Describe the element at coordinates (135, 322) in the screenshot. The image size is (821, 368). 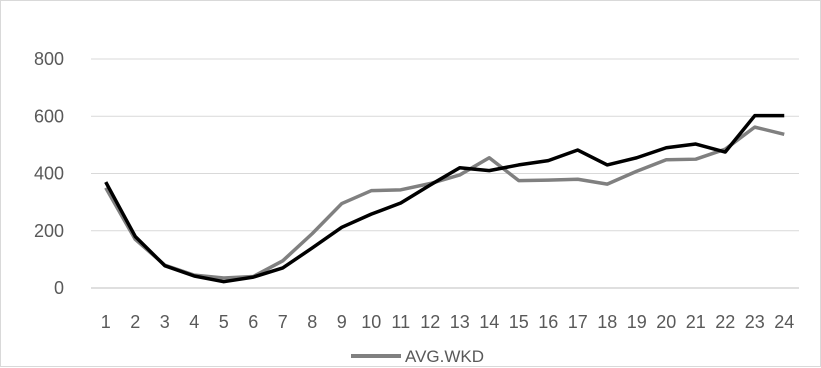
I see `x-tick-label: 2` at that location.